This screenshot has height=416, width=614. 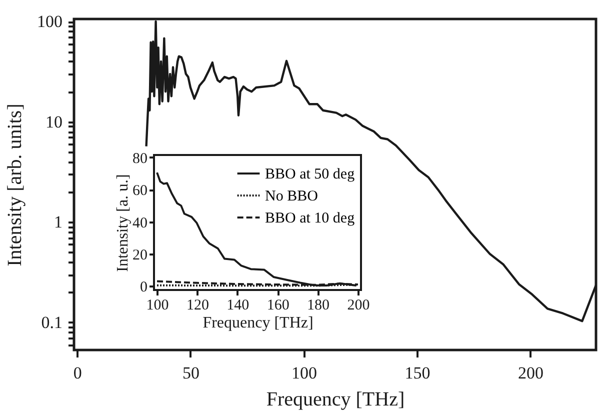 I want to click on legend-label: BBO at 50 deg, so click(x=310, y=174).